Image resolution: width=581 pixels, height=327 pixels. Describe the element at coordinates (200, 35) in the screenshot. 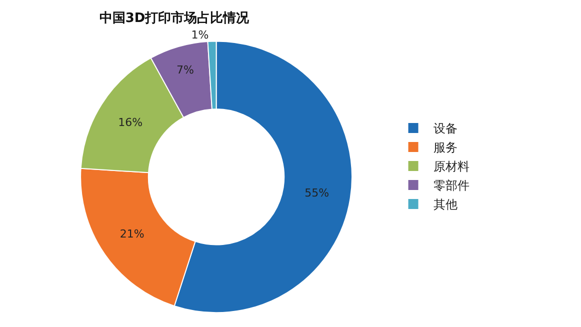

I see `data-label: 1%` at that location.